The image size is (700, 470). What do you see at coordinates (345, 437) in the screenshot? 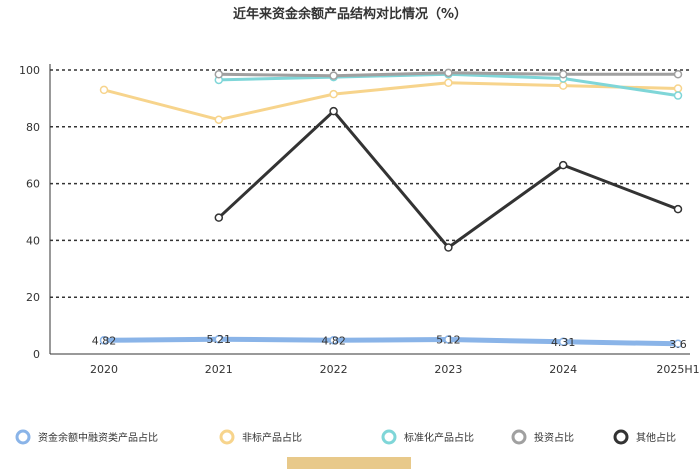
I see `legend: 资金余额中融资类产品占比 非标产品占比 标准化产品占比 投资占比 其他占比` at bounding box center [345, 437].